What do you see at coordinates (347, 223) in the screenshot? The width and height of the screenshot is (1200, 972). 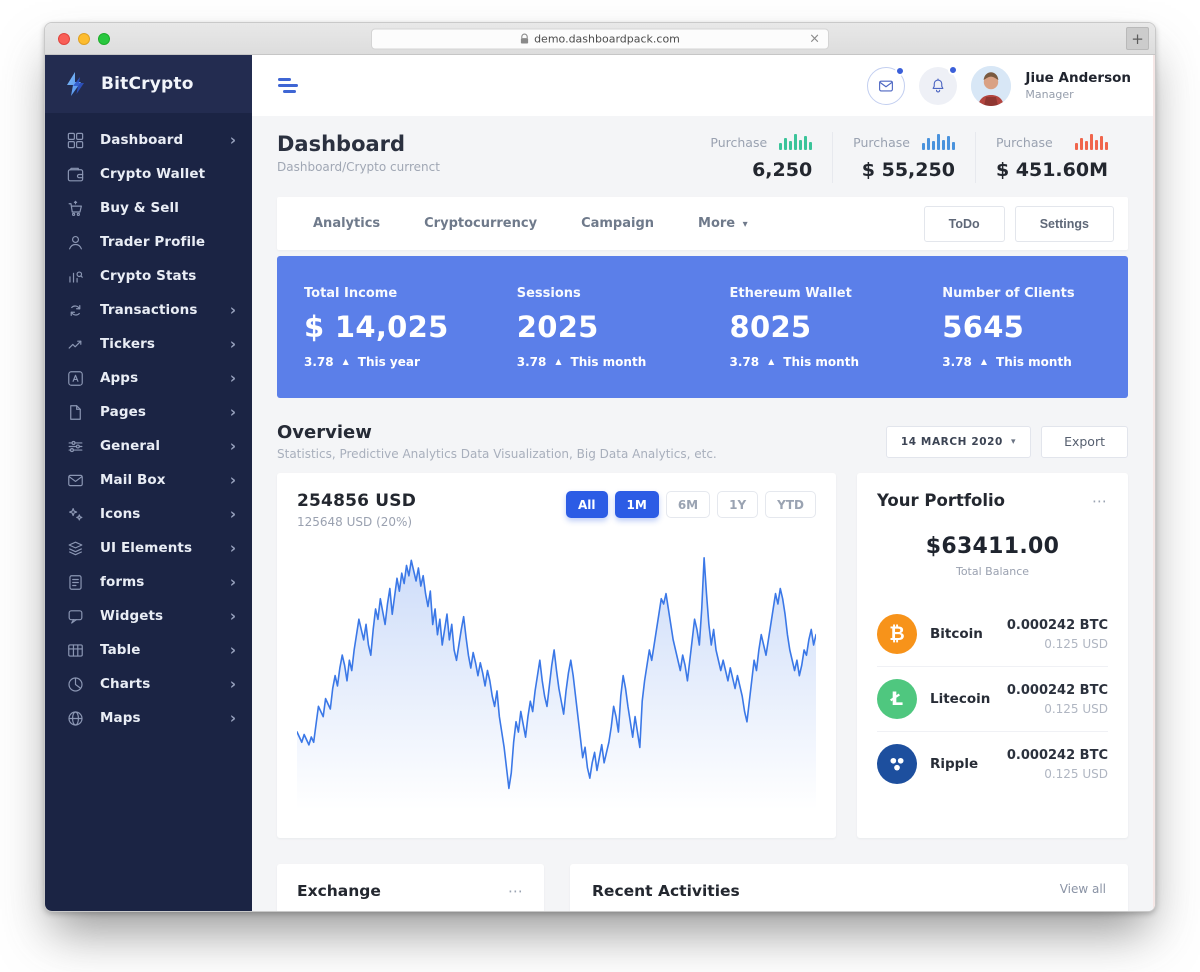 I see `tab-analytics: Analytics` at bounding box center [347, 223].